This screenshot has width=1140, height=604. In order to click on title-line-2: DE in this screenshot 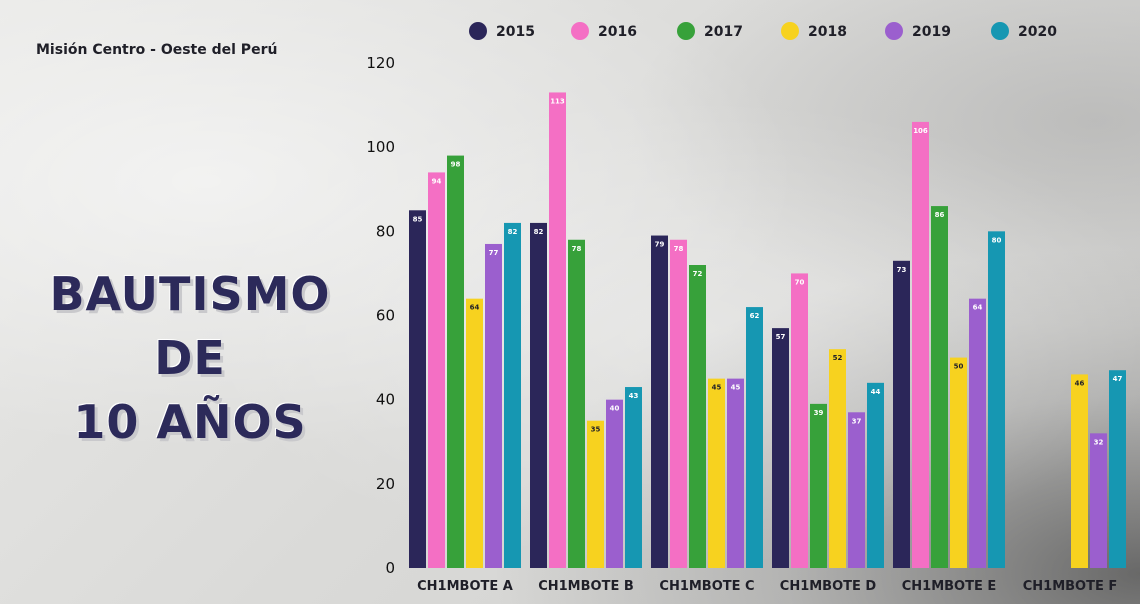, I will do `click(190, 358)`.